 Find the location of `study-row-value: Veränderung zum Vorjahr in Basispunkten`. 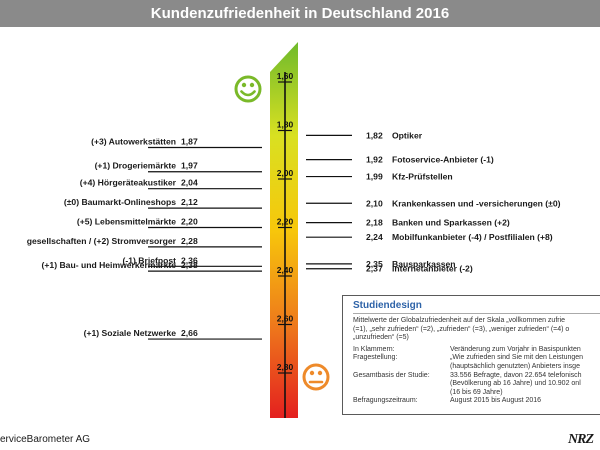

study-row-value: Veränderung zum Vorjahr in Basispunkten is located at coordinates (516, 350).